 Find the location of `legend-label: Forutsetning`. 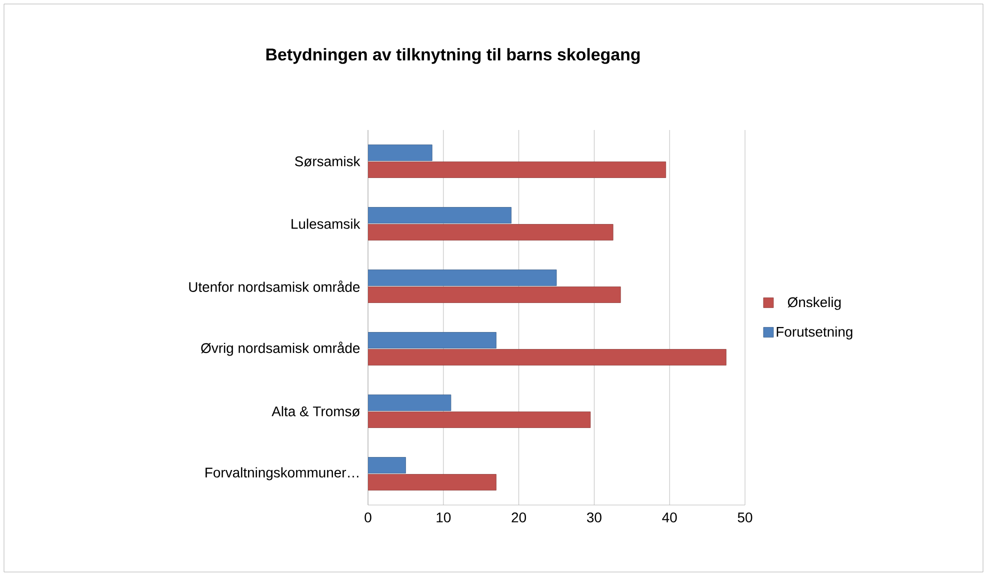

legend-label: Forutsetning is located at coordinates (814, 333).